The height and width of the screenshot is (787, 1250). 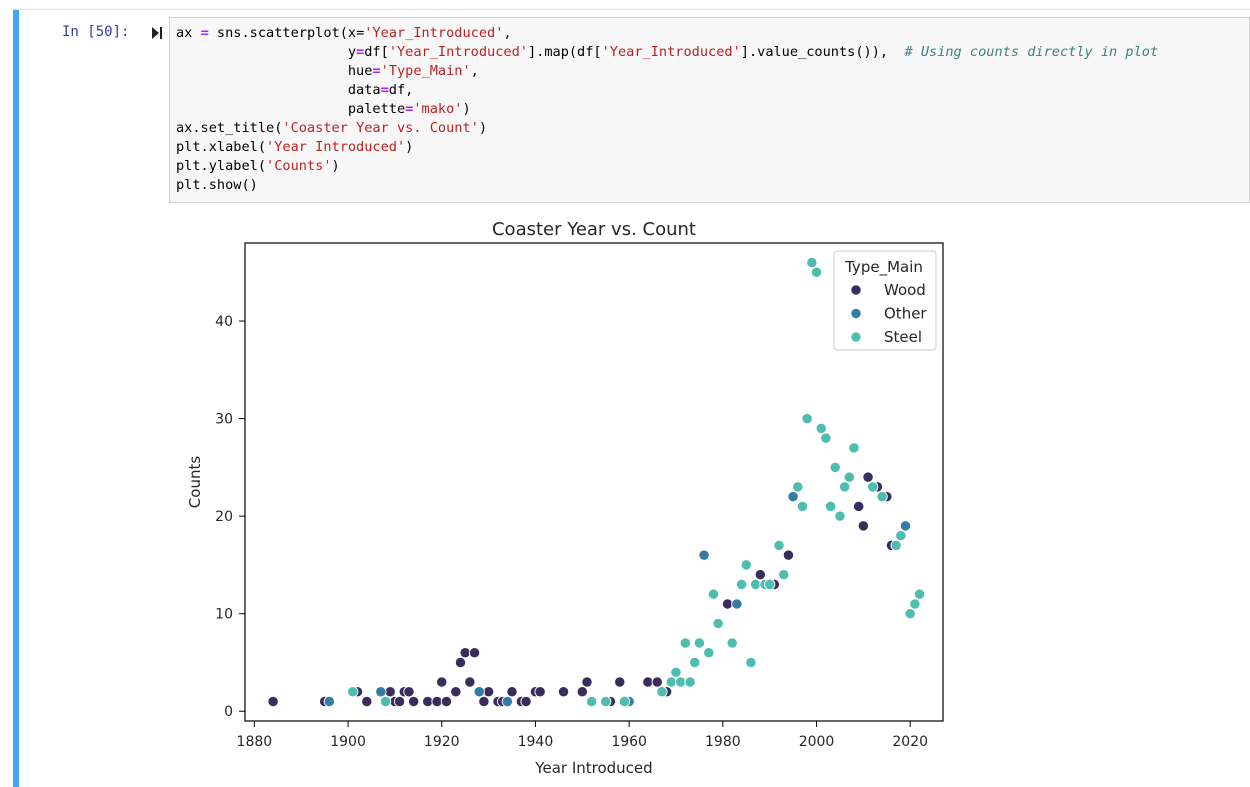 What do you see at coordinates (536, 742) in the screenshot?
I see `x-tick-label: 1940` at bounding box center [536, 742].